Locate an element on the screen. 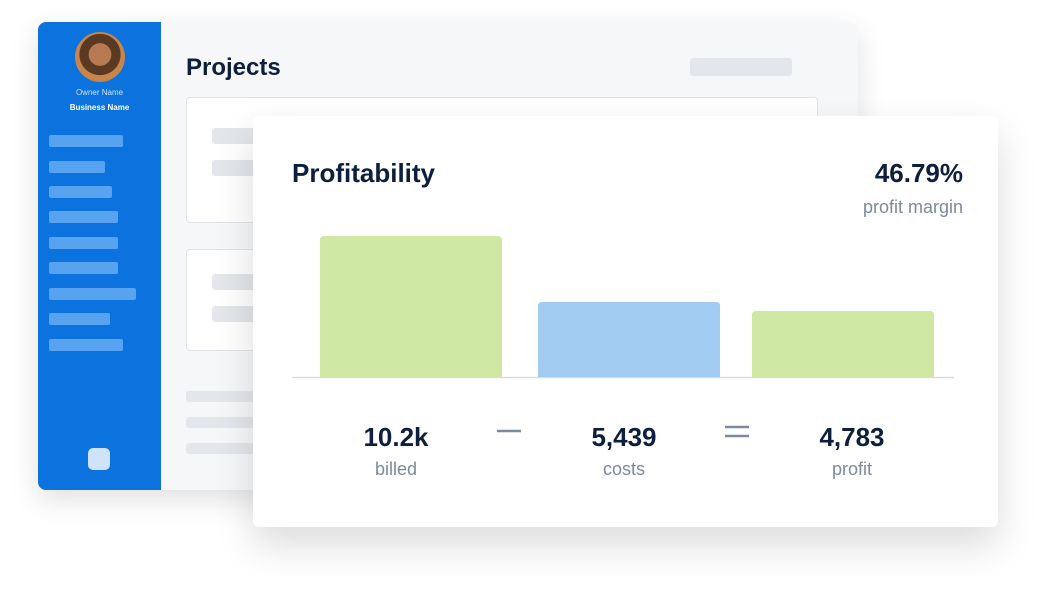  category-label: profit is located at coordinates (852, 469).